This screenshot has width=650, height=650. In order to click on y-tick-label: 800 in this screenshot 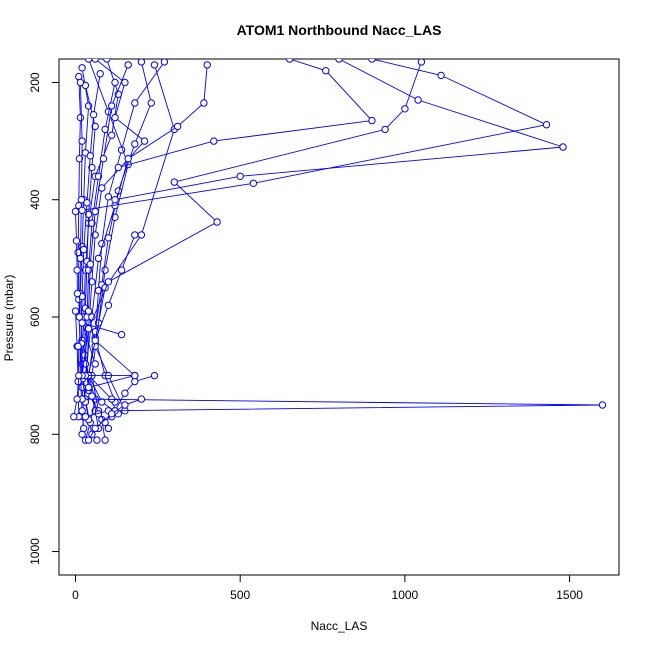, I will do `click(35, 434)`.